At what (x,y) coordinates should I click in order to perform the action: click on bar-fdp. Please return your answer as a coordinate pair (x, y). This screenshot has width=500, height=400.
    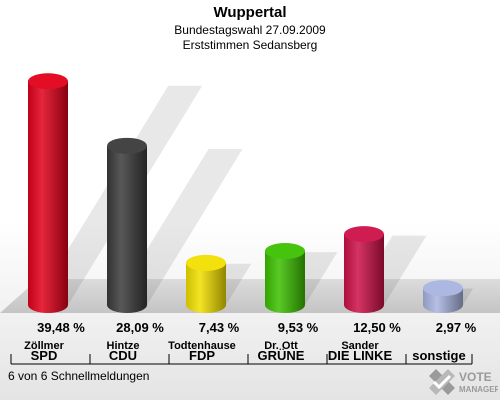
    Looking at the image, I should click on (206, 283).